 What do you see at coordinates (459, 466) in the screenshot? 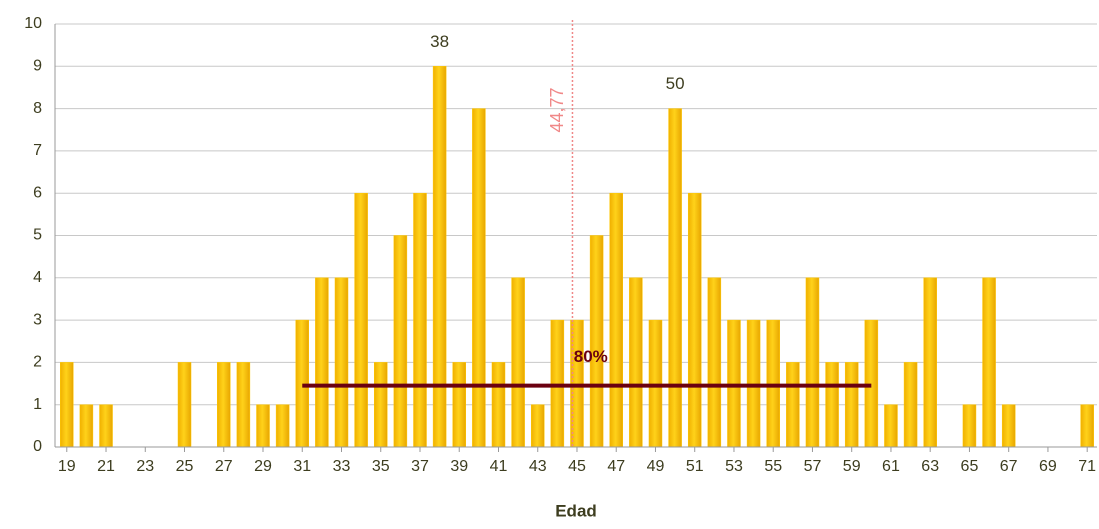
I see `x-tick-label: 39` at bounding box center [459, 466].